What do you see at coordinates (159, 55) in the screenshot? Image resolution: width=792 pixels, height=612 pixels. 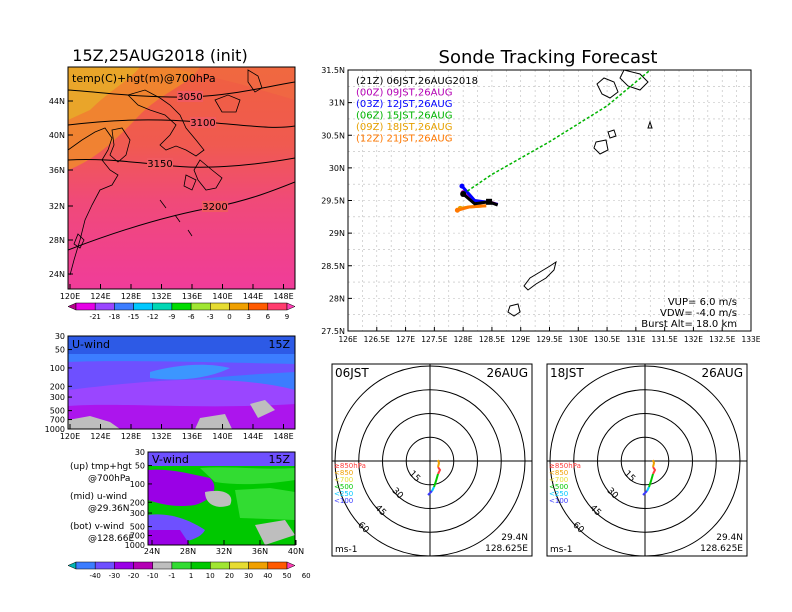 I see `left-map-title: 15Z,25AUG2018 (init)` at bounding box center [159, 55].